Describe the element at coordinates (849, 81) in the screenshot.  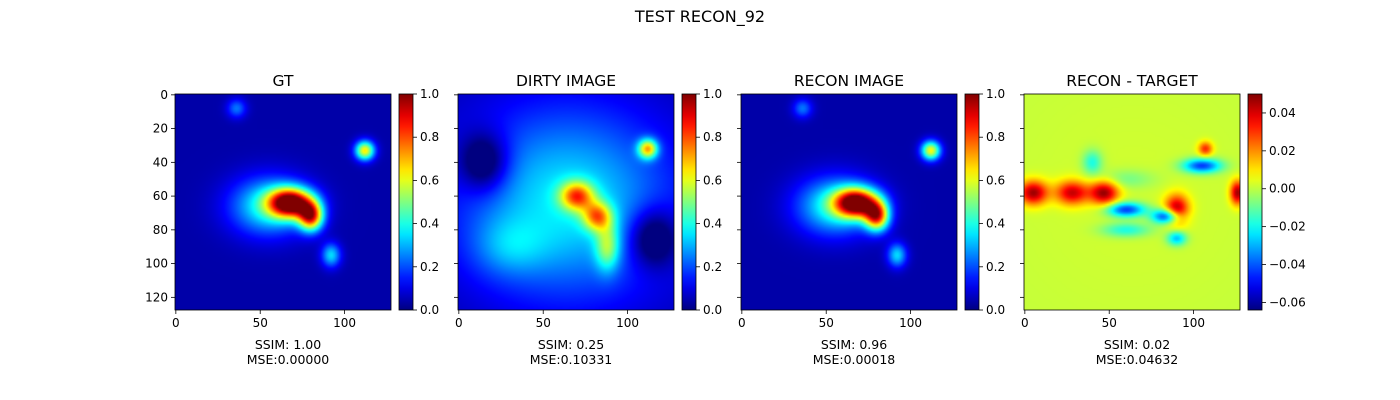
I see `panel-title: RECON IMAGE` at that location.